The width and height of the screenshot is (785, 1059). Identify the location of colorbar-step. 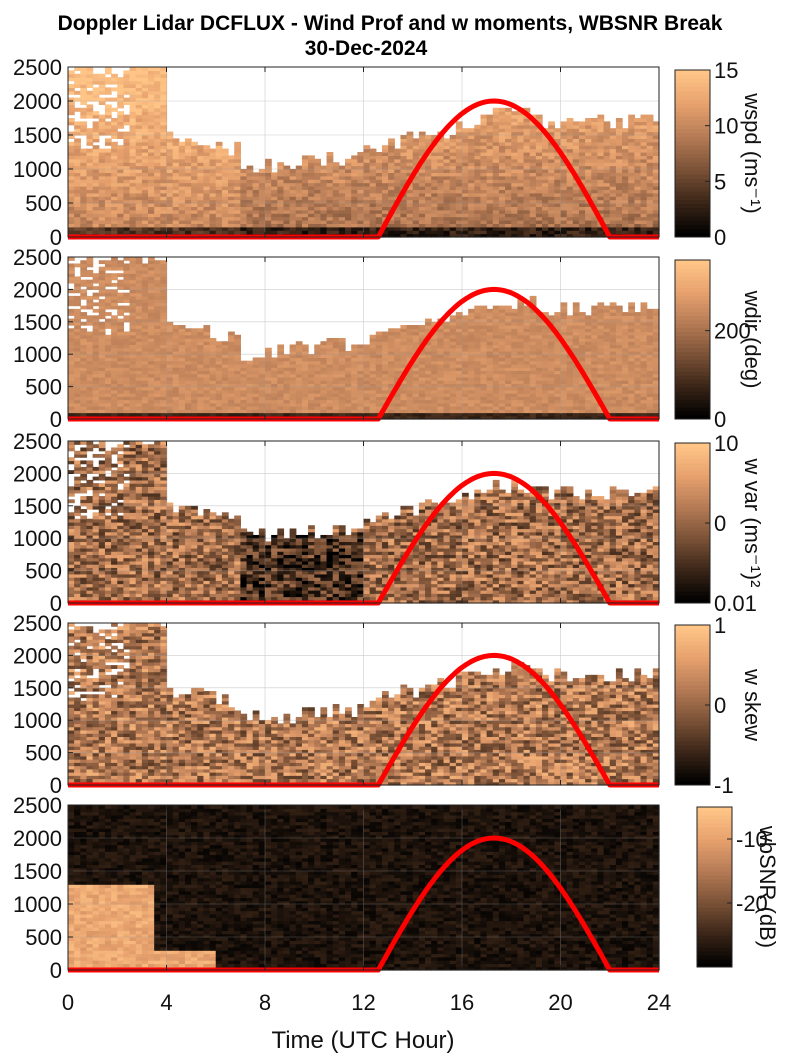
(692, 89).